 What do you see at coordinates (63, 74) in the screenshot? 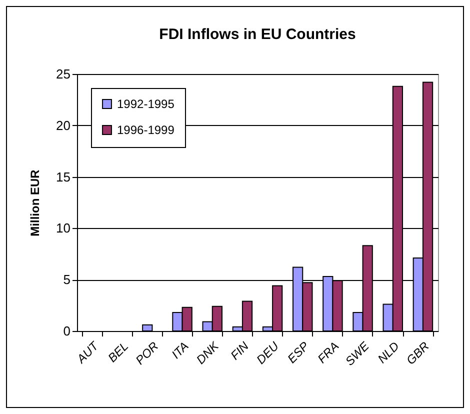
I see `y-tick-label: 25` at bounding box center [63, 74].